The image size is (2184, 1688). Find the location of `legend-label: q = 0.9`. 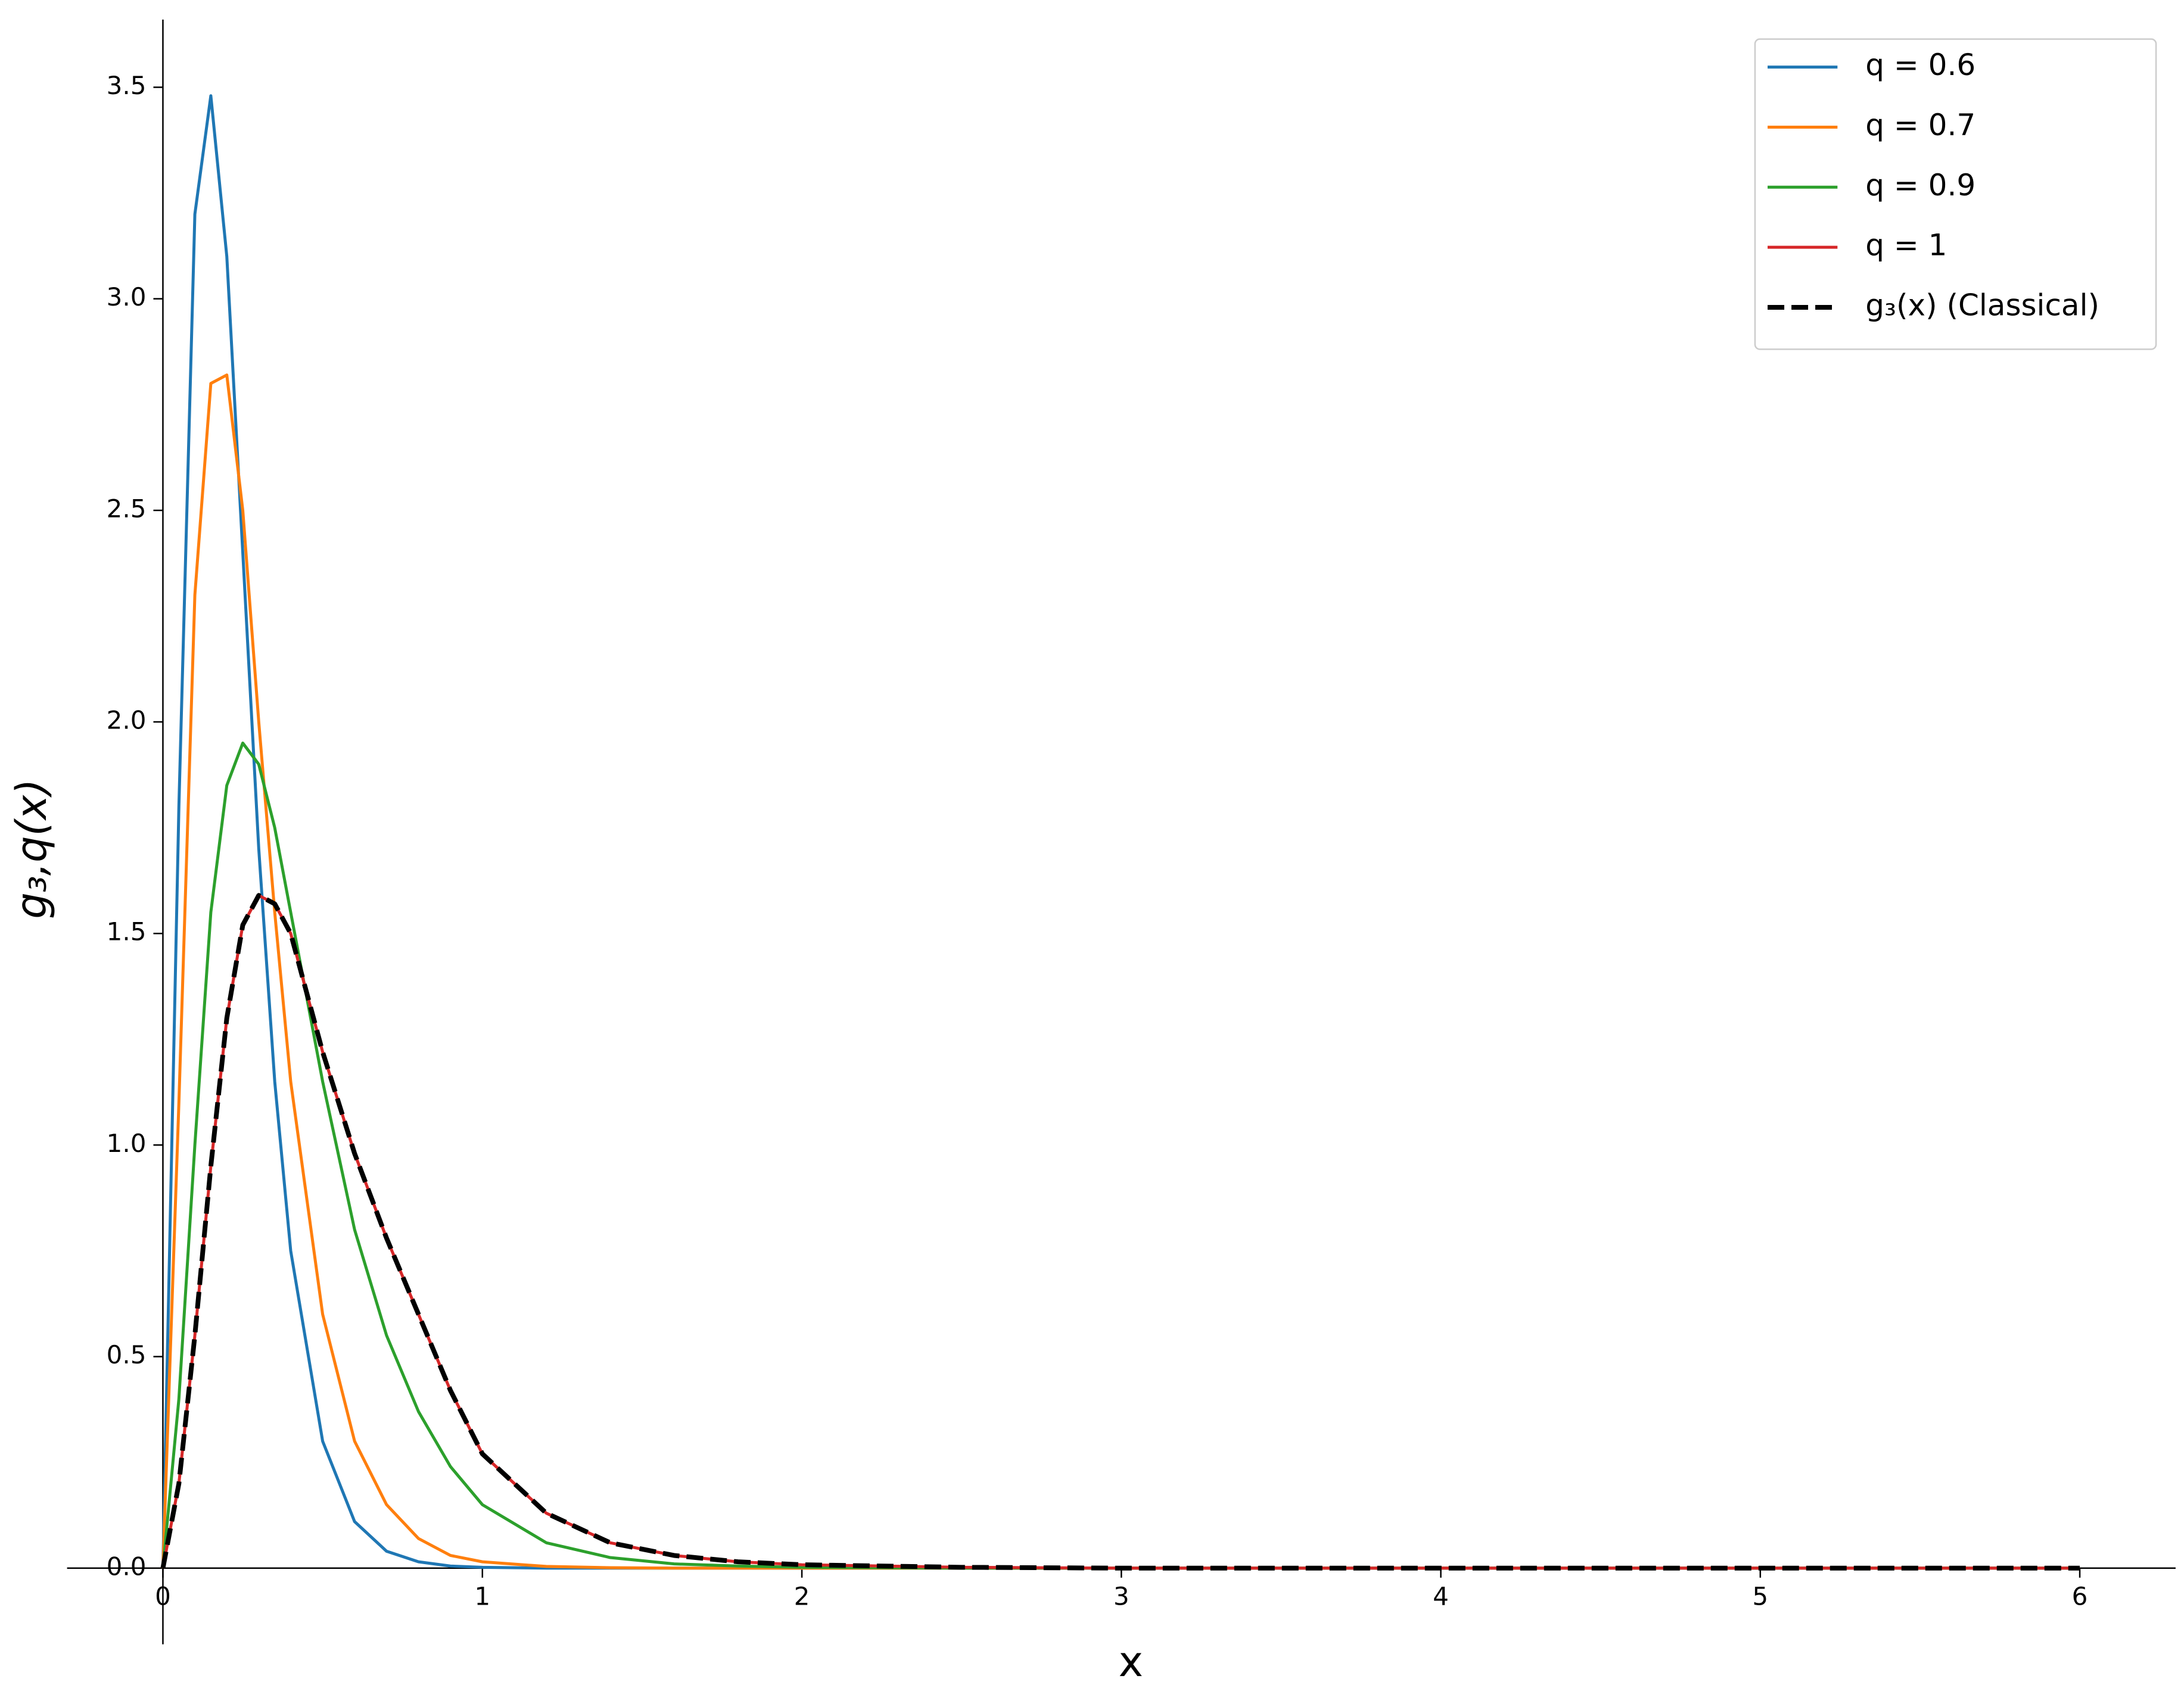

legend-label: q = 0.9 is located at coordinates (1920, 186).